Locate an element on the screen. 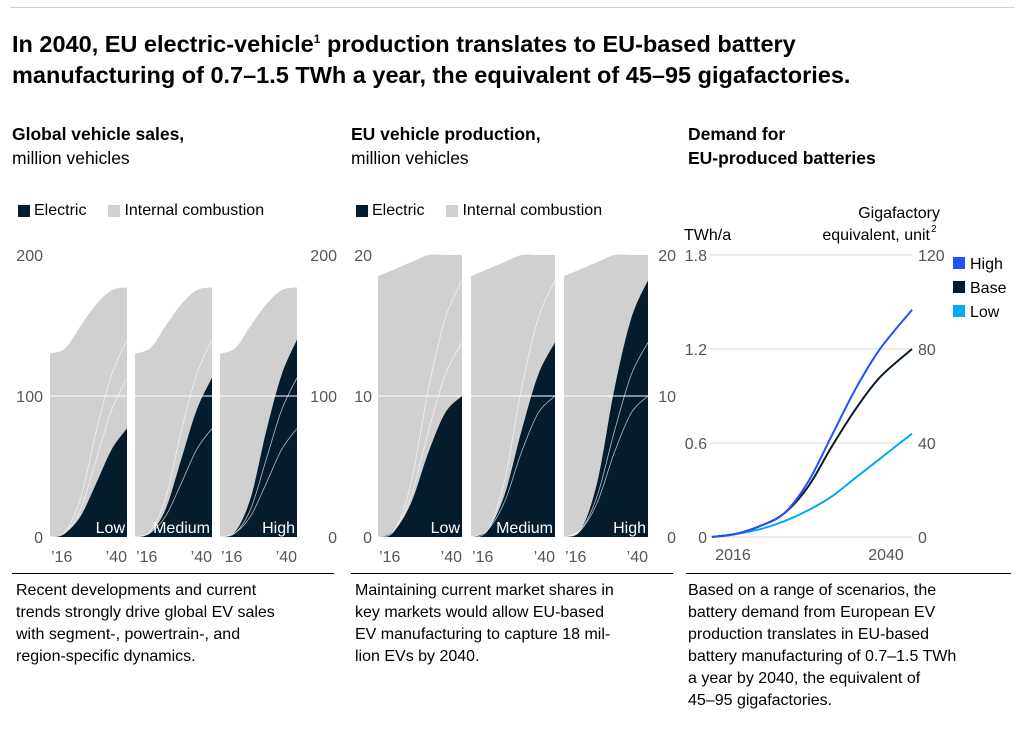 This screenshot has height=733, width=1025. x-tick-label: 2016 is located at coordinates (733, 555).